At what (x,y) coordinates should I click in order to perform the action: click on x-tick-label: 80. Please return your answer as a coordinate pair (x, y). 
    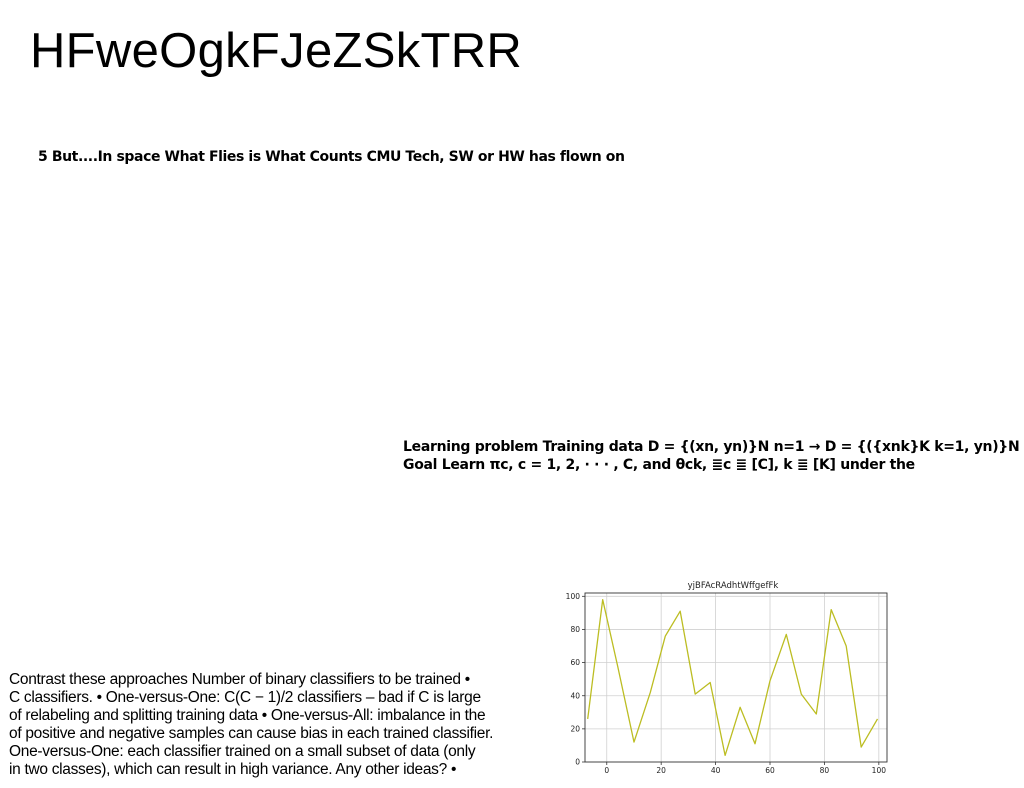
    Looking at the image, I should click on (825, 770).